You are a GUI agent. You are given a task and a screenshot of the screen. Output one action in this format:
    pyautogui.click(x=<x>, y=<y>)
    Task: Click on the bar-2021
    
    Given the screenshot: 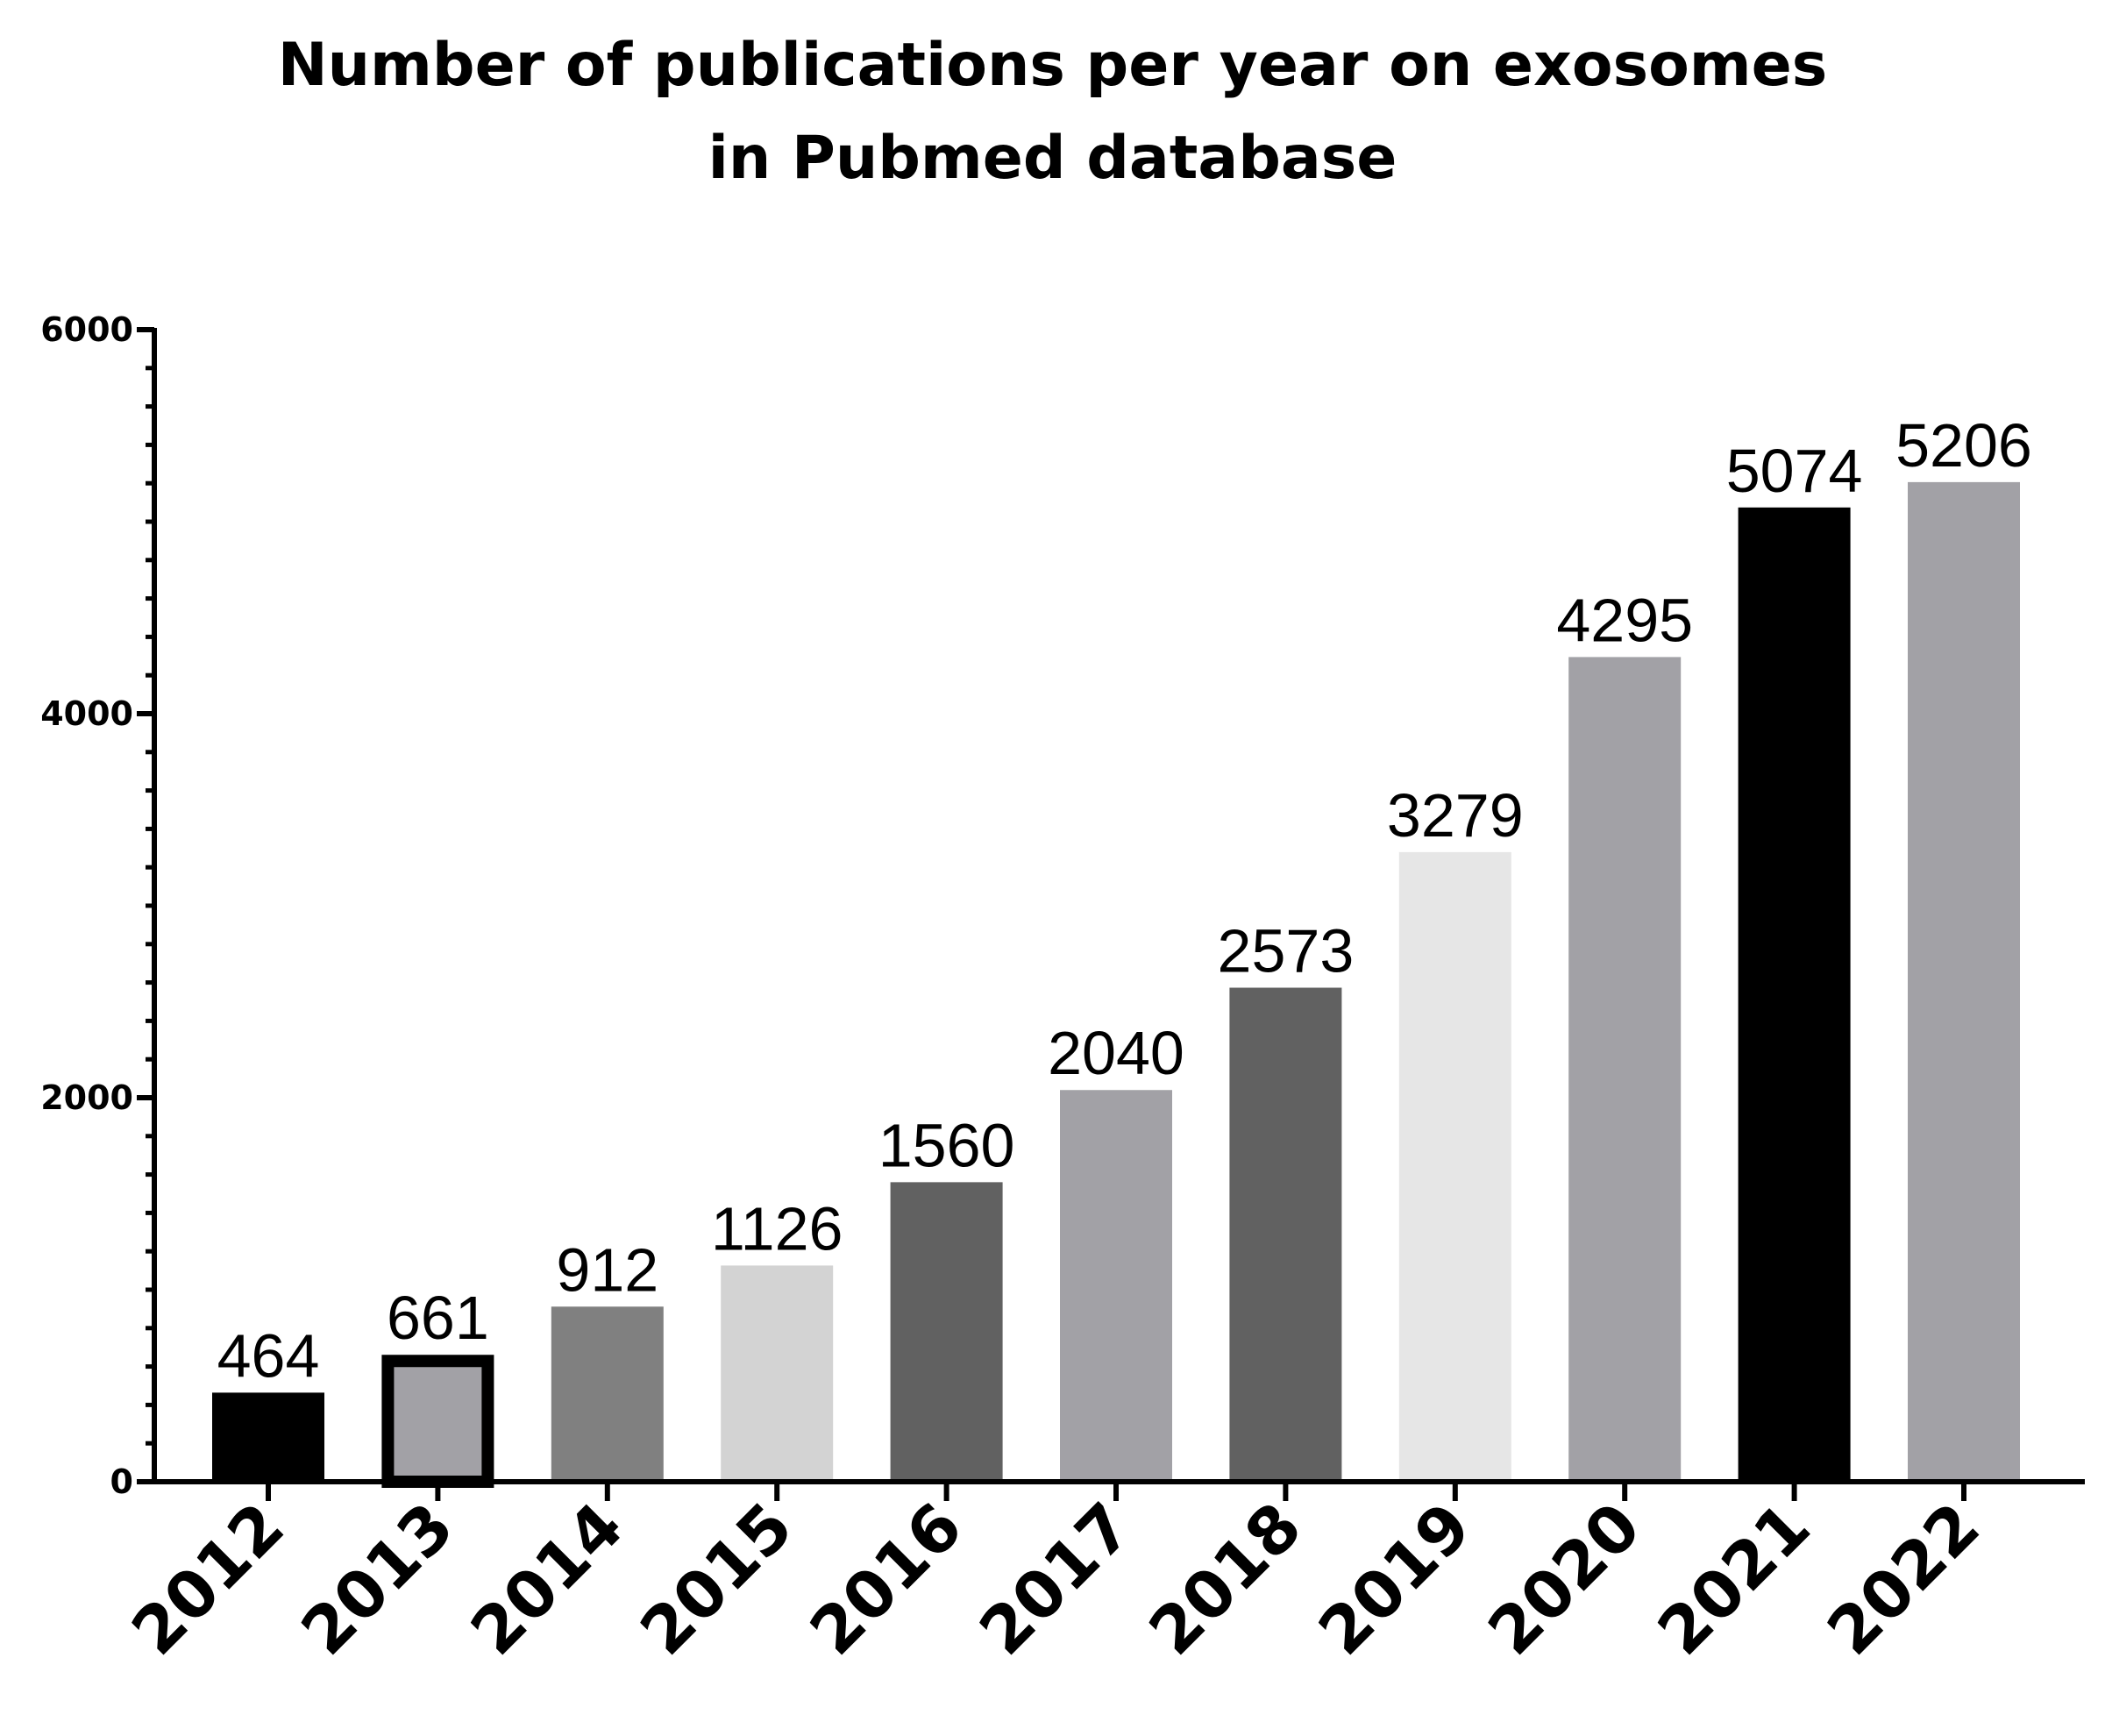 What is the action you would take?
    pyautogui.click(x=1794, y=995)
    